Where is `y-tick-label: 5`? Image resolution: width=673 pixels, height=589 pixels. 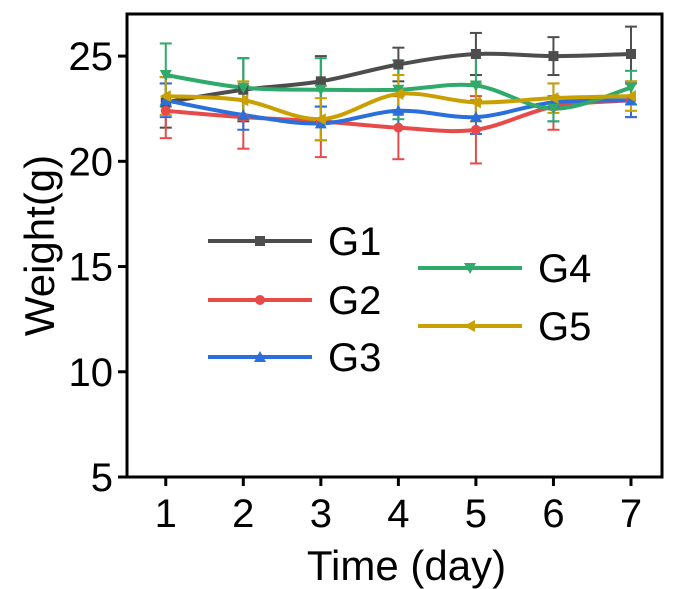
y-tick-label: 5 is located at coordinates (102, 478).